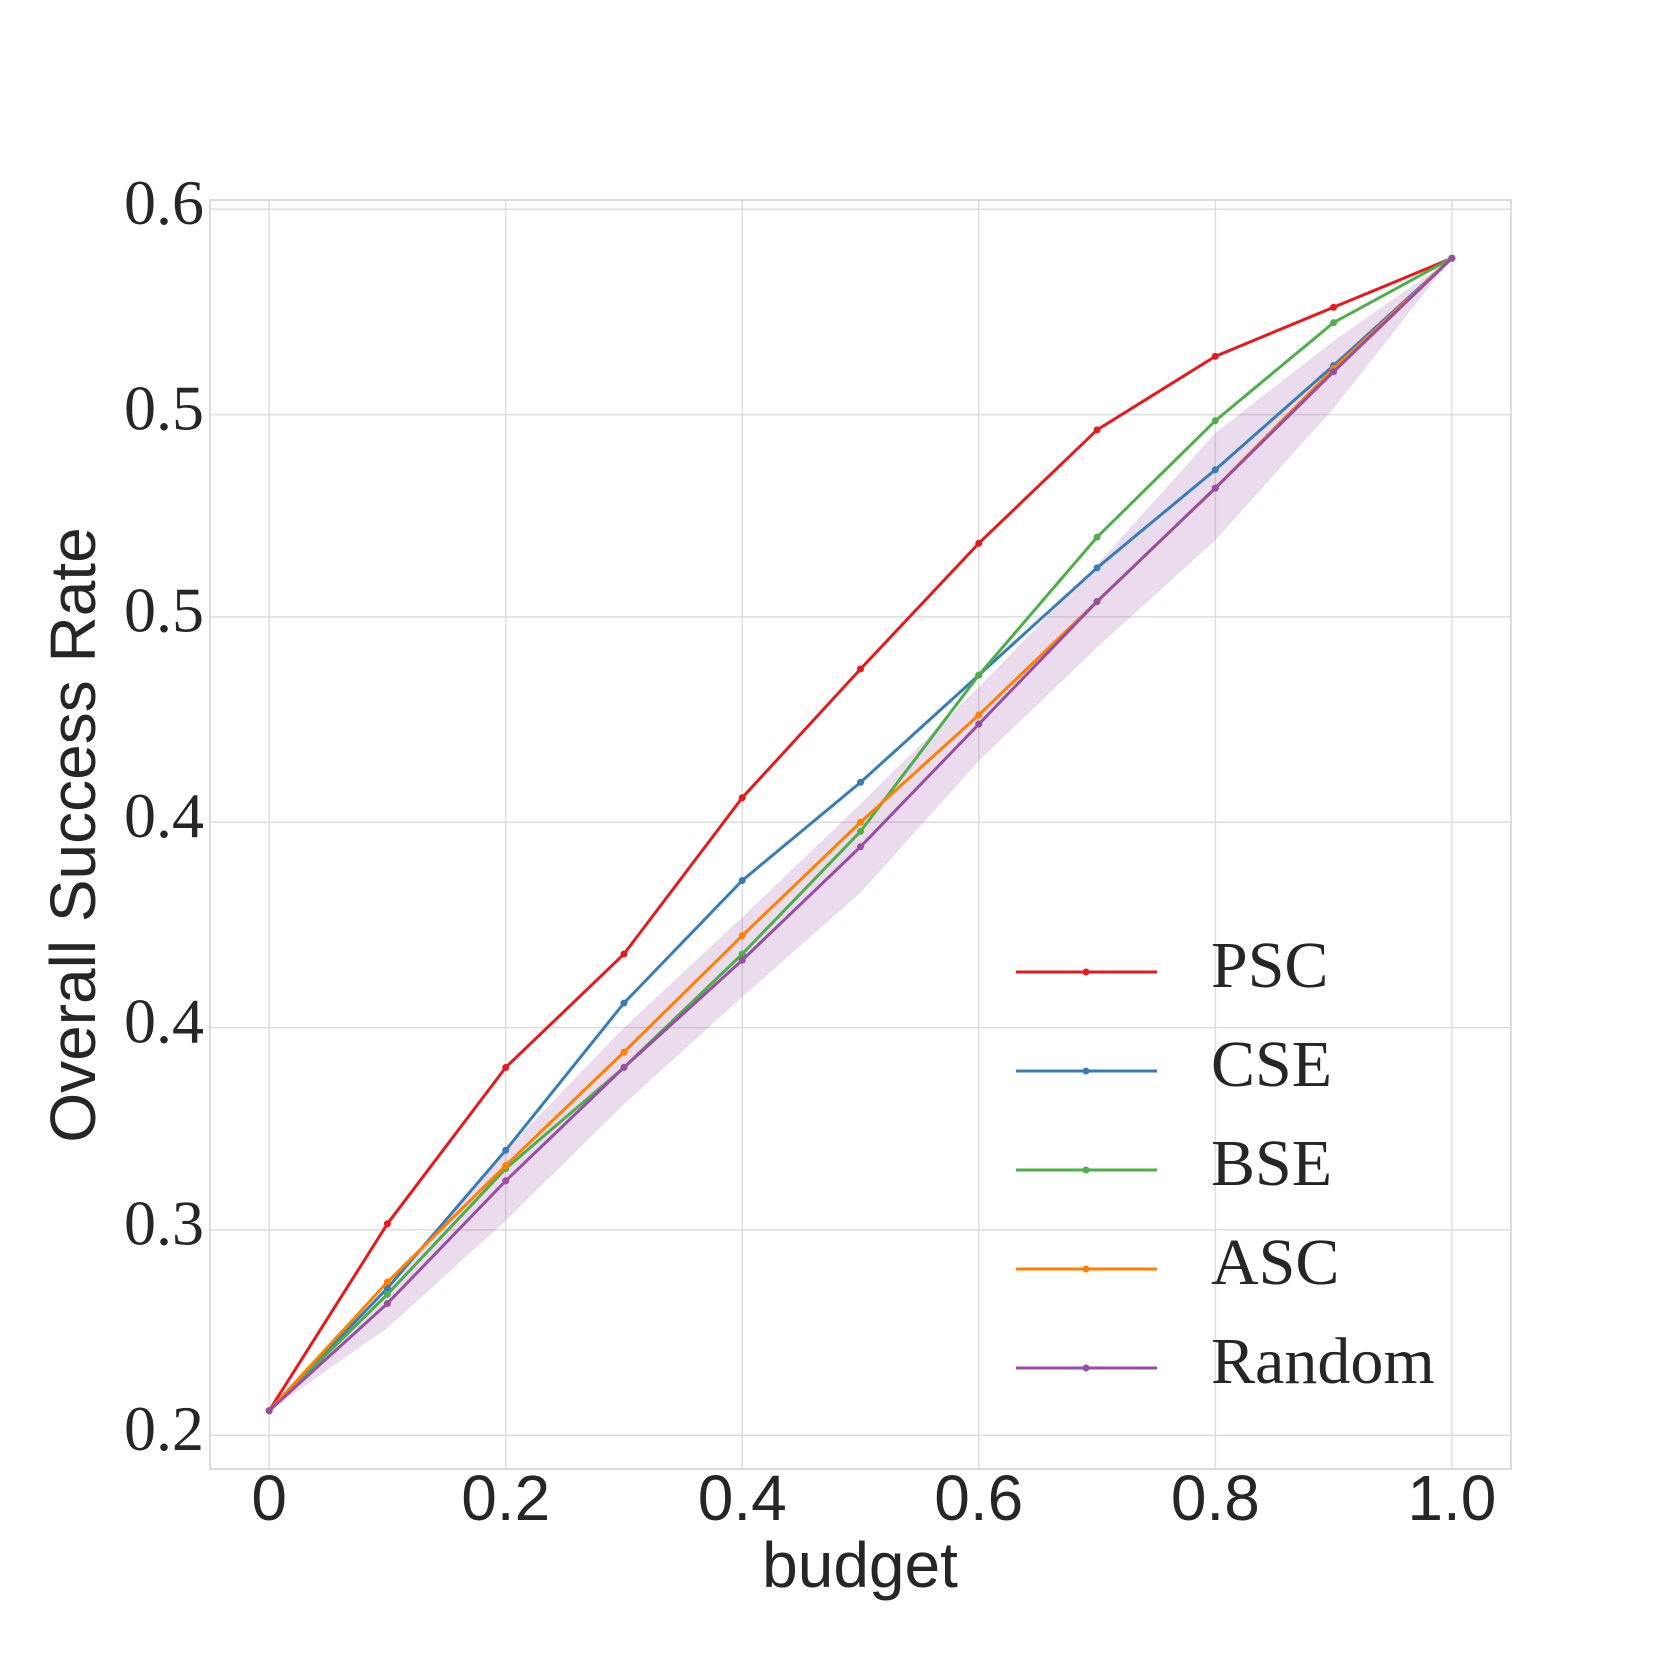  What do you see at coordinates (164, 1428) in the screenshot?
I see `y-tick-label: 0.2` at bounding box center [164, 1428].